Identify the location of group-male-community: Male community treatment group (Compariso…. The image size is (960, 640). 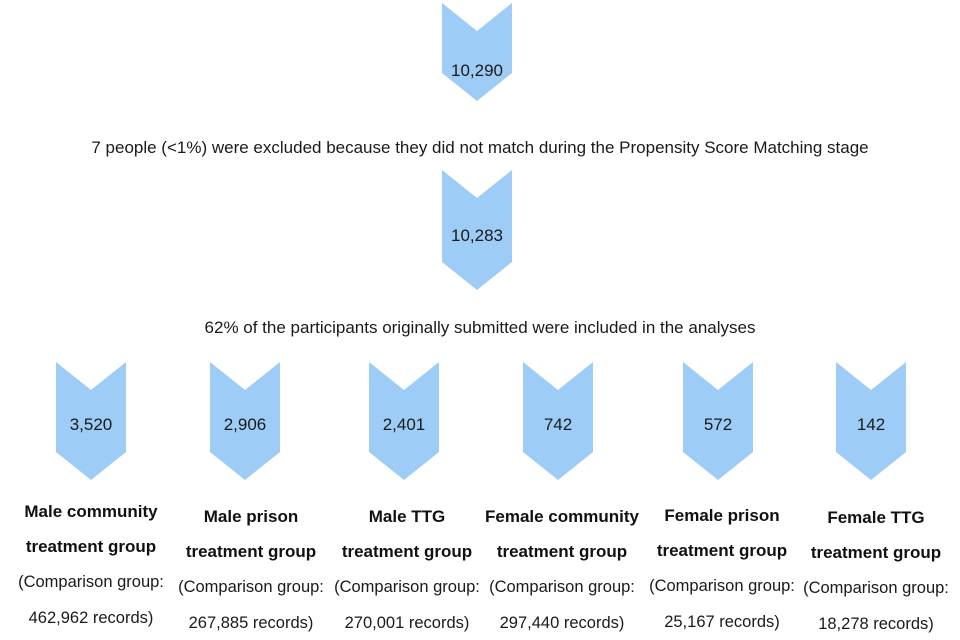
(91, 565).